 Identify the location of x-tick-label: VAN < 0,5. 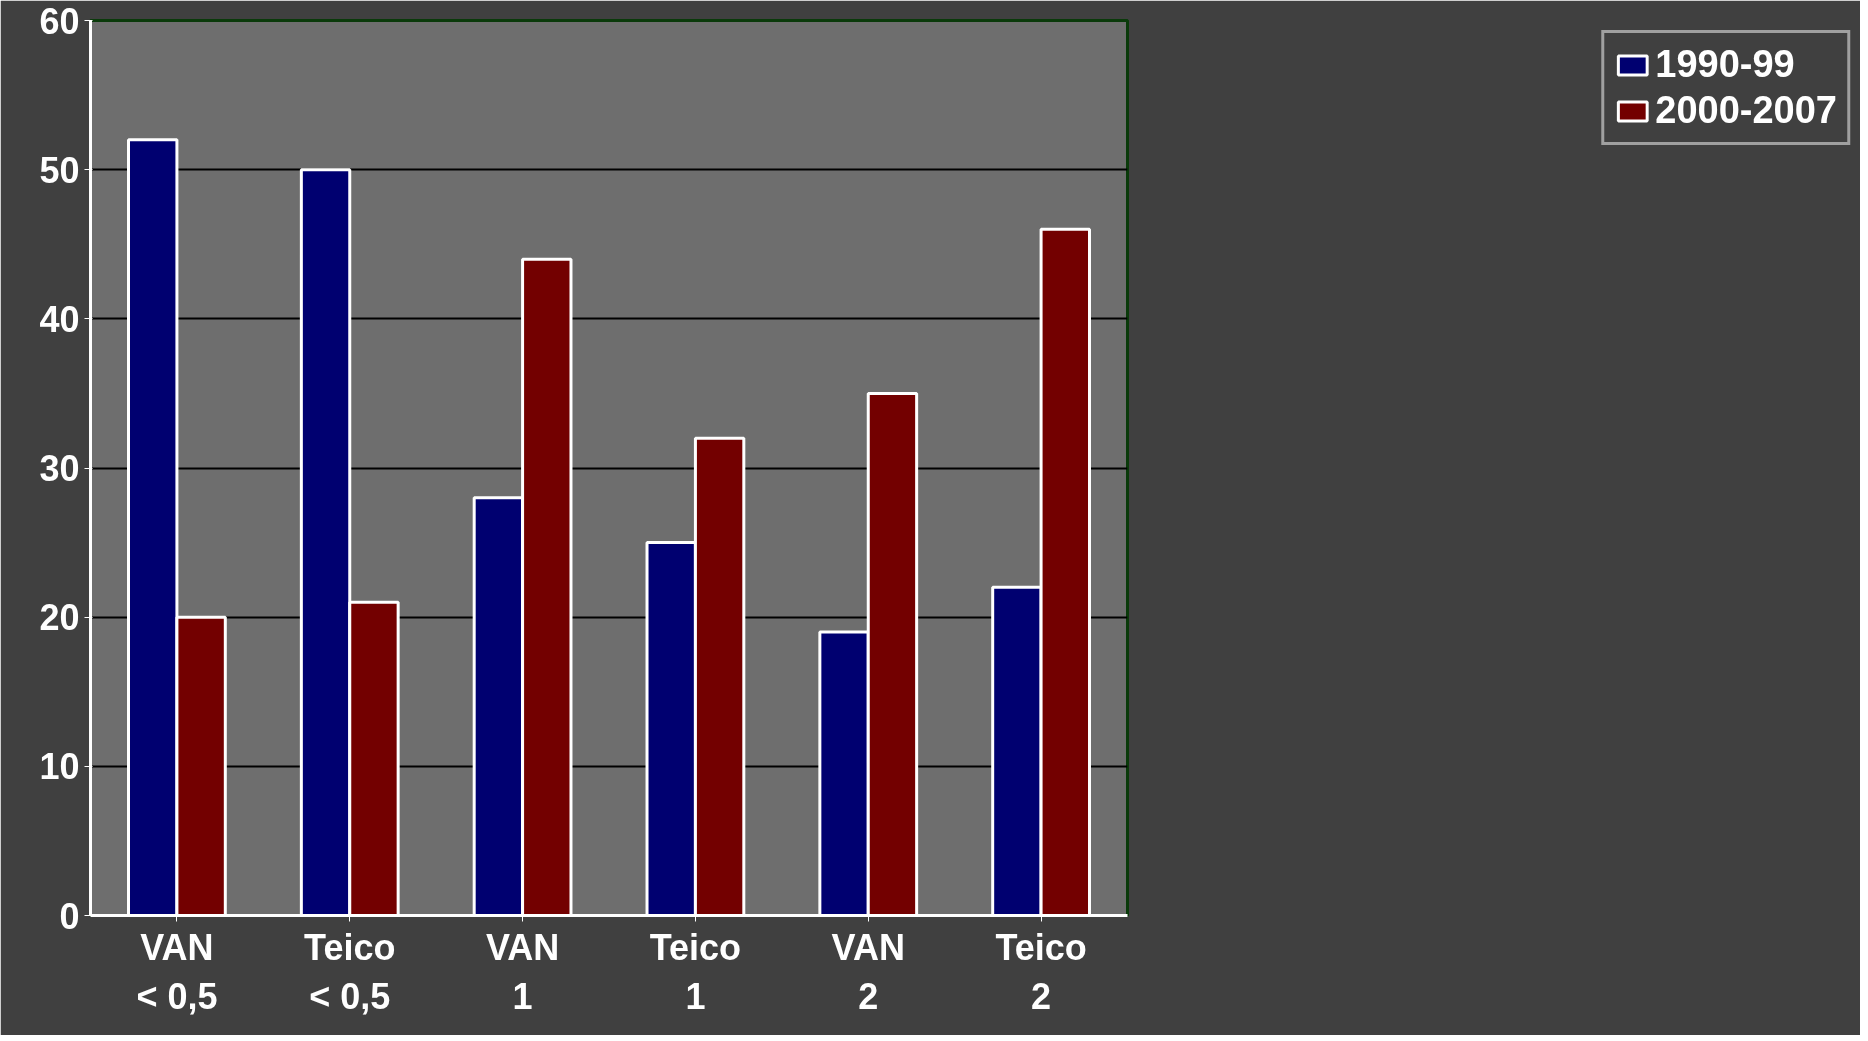
(177, 971).